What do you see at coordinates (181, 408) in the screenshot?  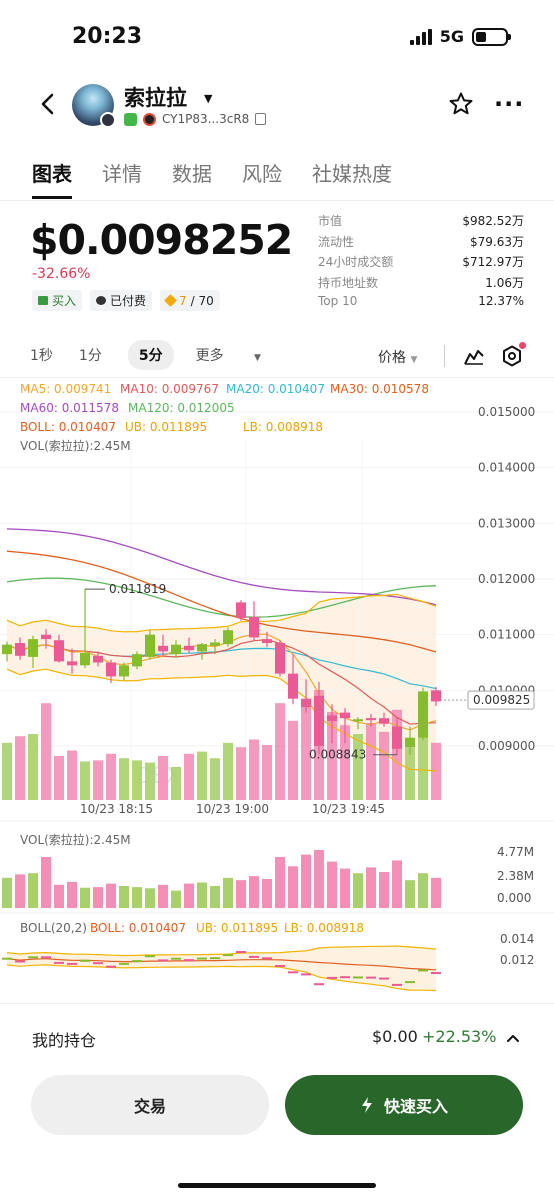 I see `legend-ma120: MA120: 0.012005` at bounding box center [181, 408].